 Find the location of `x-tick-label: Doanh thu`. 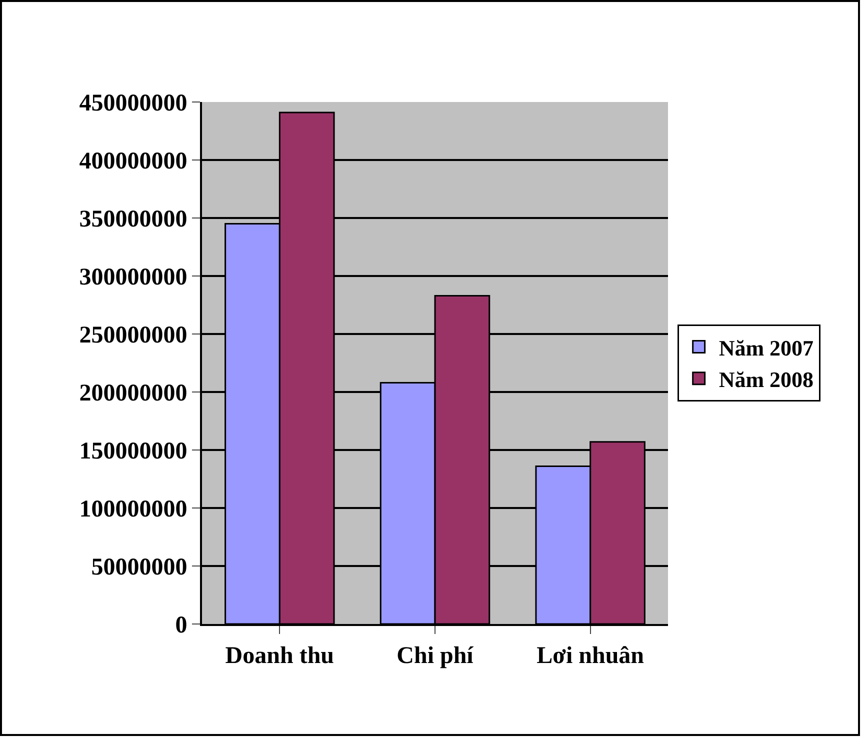

x-tick-label: Doanh thu is located at coordinates (279, 655).